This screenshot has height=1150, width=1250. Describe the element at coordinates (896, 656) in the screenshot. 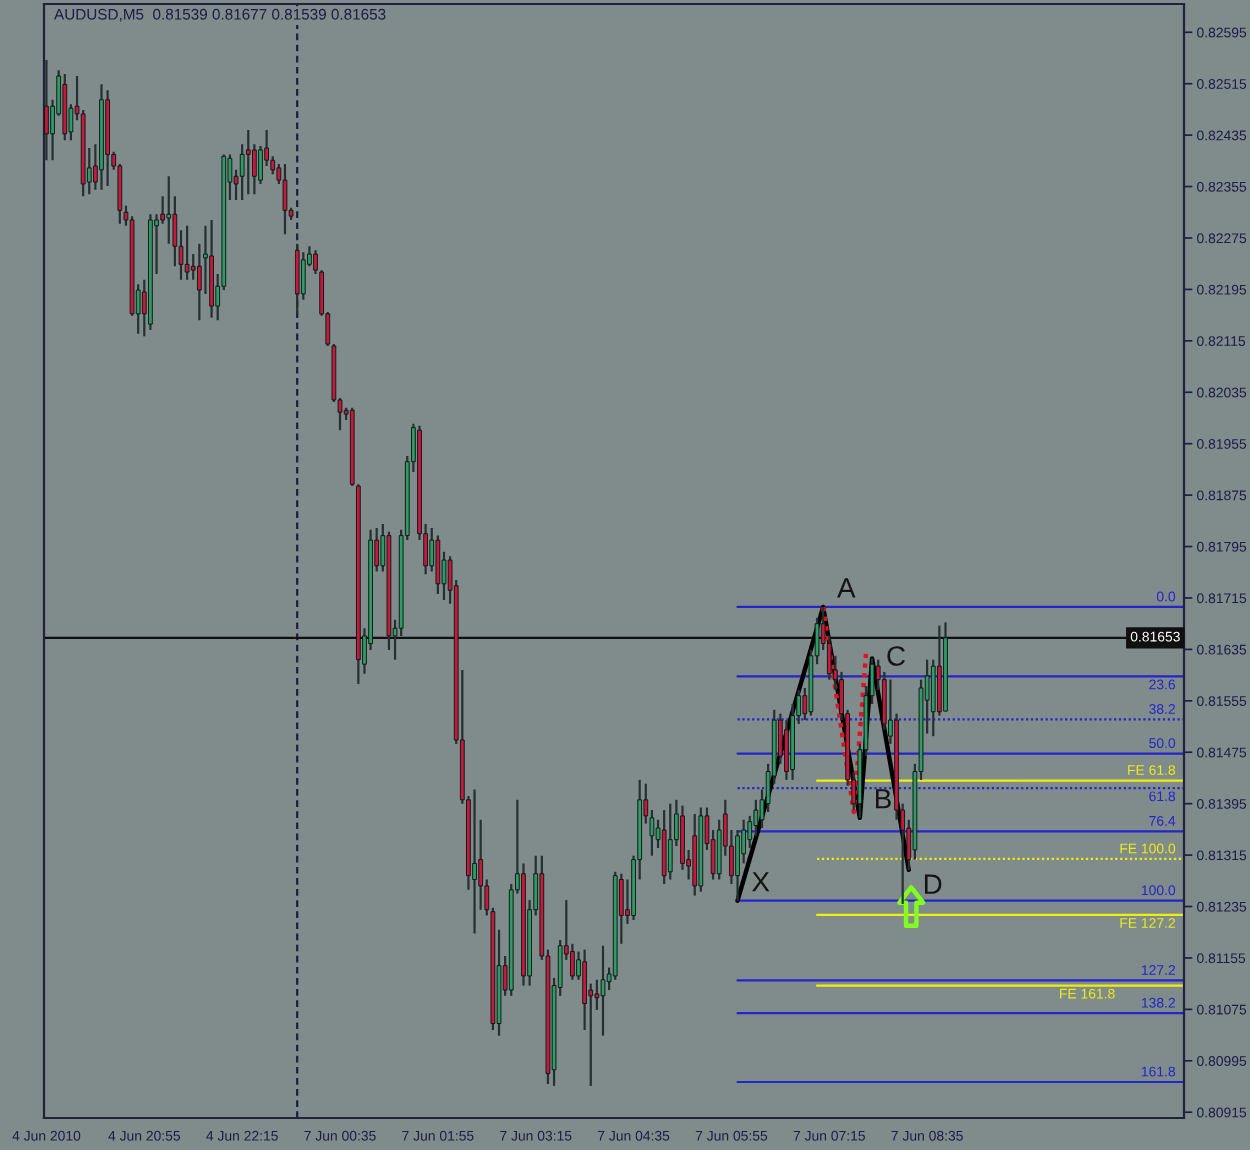

I see `annotation: C` at that location.